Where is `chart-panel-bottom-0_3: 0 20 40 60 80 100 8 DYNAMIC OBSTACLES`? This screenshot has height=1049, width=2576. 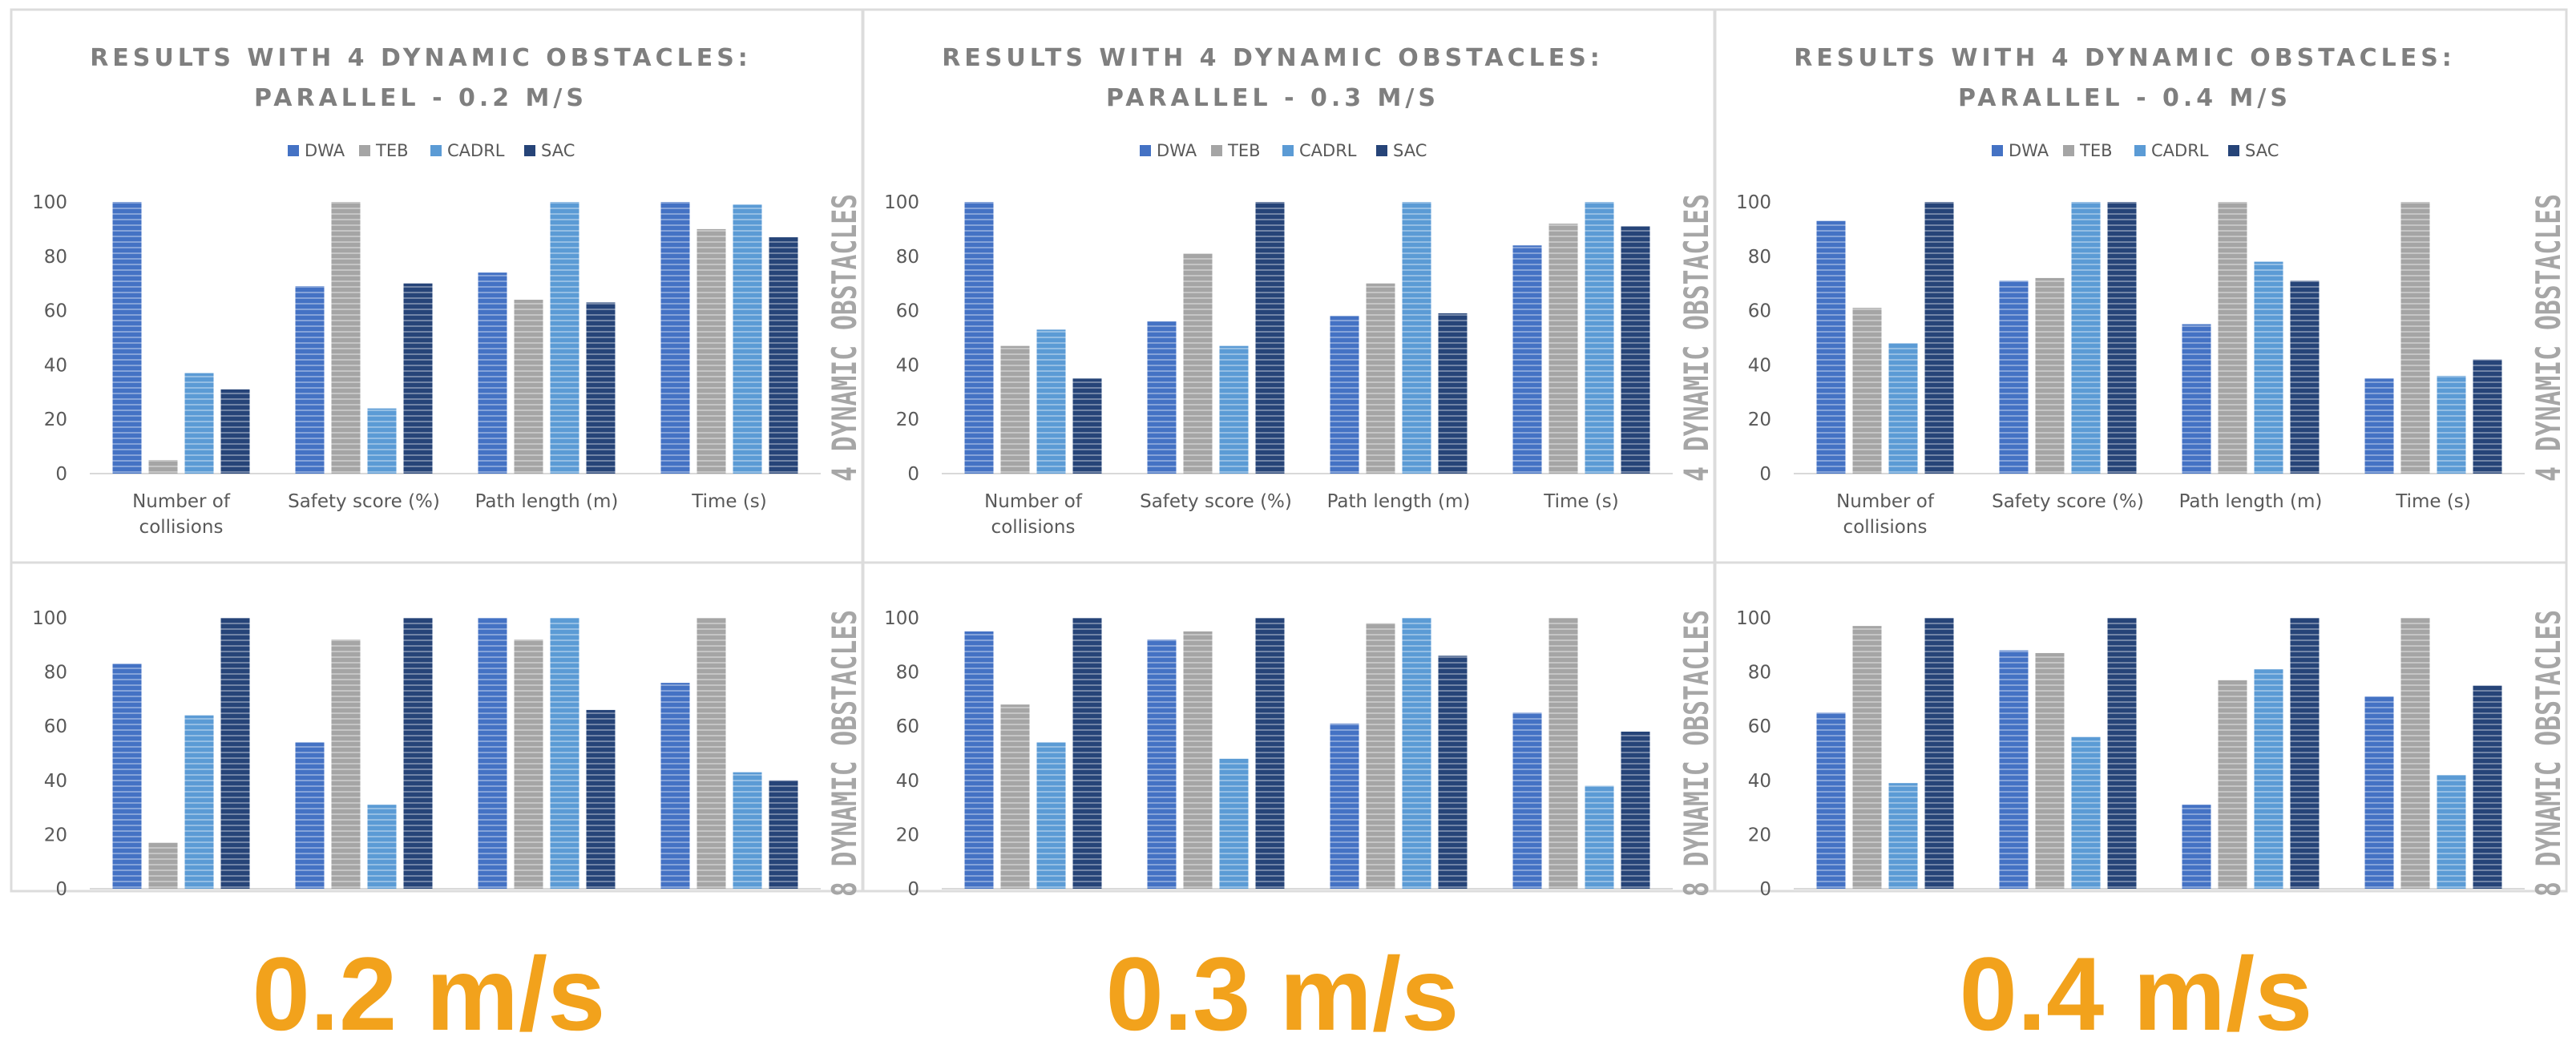 chart-panel-bottom-0_3: 0 20 40 60 80 100 8 DYNAMIC OBSTACLES is located at coordinates (1289, 730).